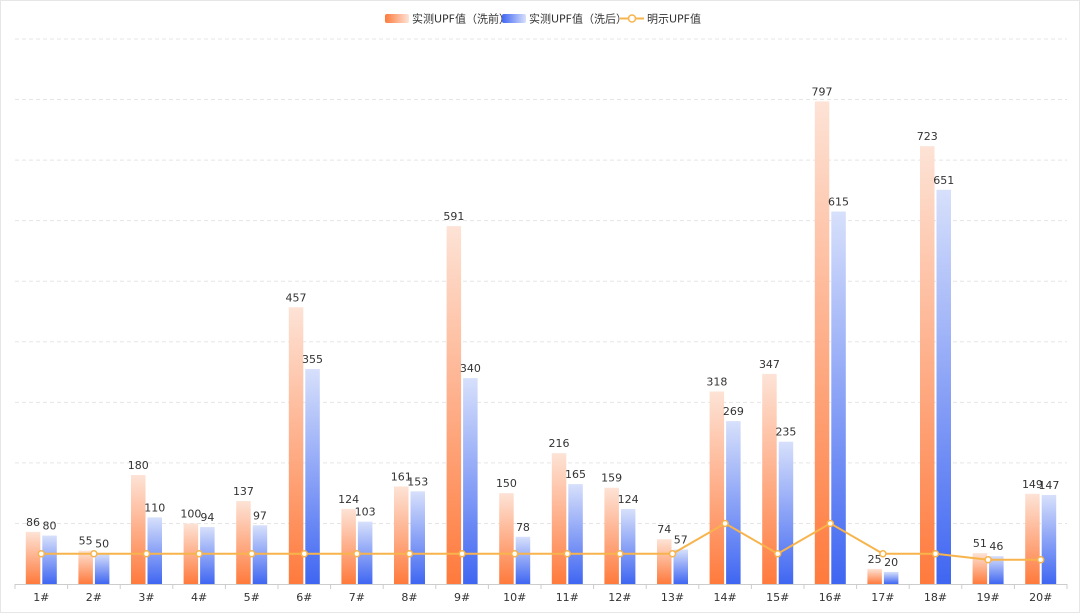 This screenshot has width=1080, height=614. Describe the element at coordinates (523, 527) in the screenshot. I see `data-label-after-wash-10: 78` at that location.